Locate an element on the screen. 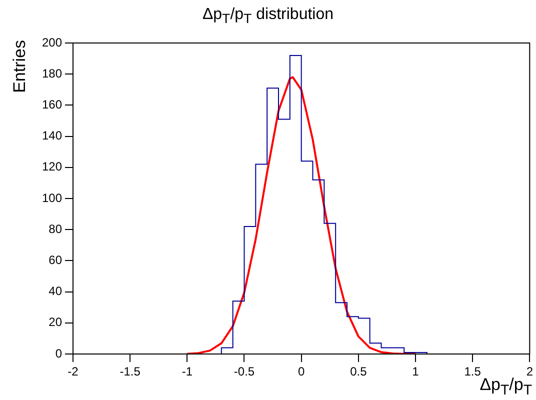  chart-title: Δp$_{T}$/p$_{T}$ distribution is located at coordinates (268, 16).